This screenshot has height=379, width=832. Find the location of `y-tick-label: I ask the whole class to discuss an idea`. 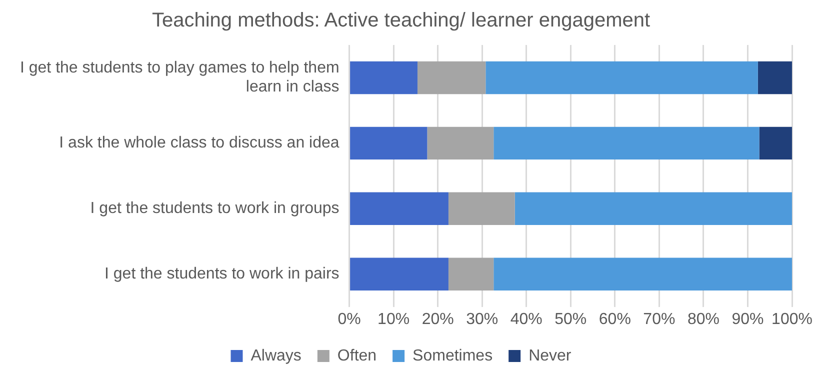

y-tick-label: I ask the whole class to discuss an idea is located at coordinates (199, 143).